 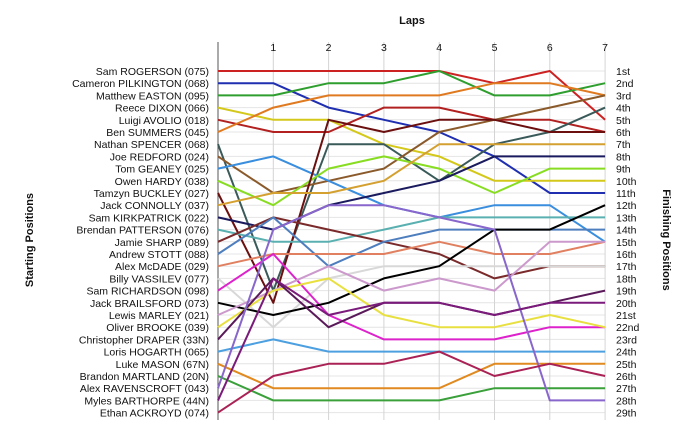 I want to click on starting-position-label: Jamie SHARP (089), so click(x=162, y=243).